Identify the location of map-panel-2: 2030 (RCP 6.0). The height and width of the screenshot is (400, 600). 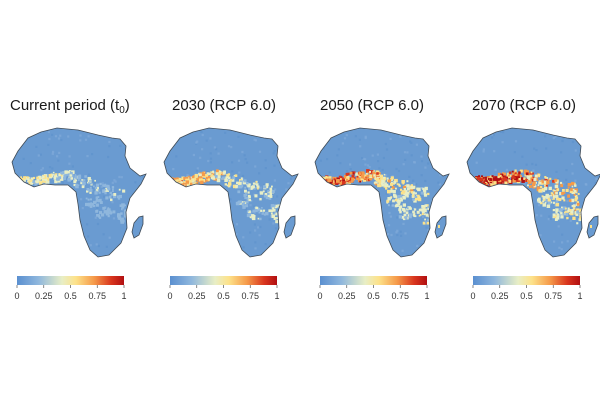
(231, 177).